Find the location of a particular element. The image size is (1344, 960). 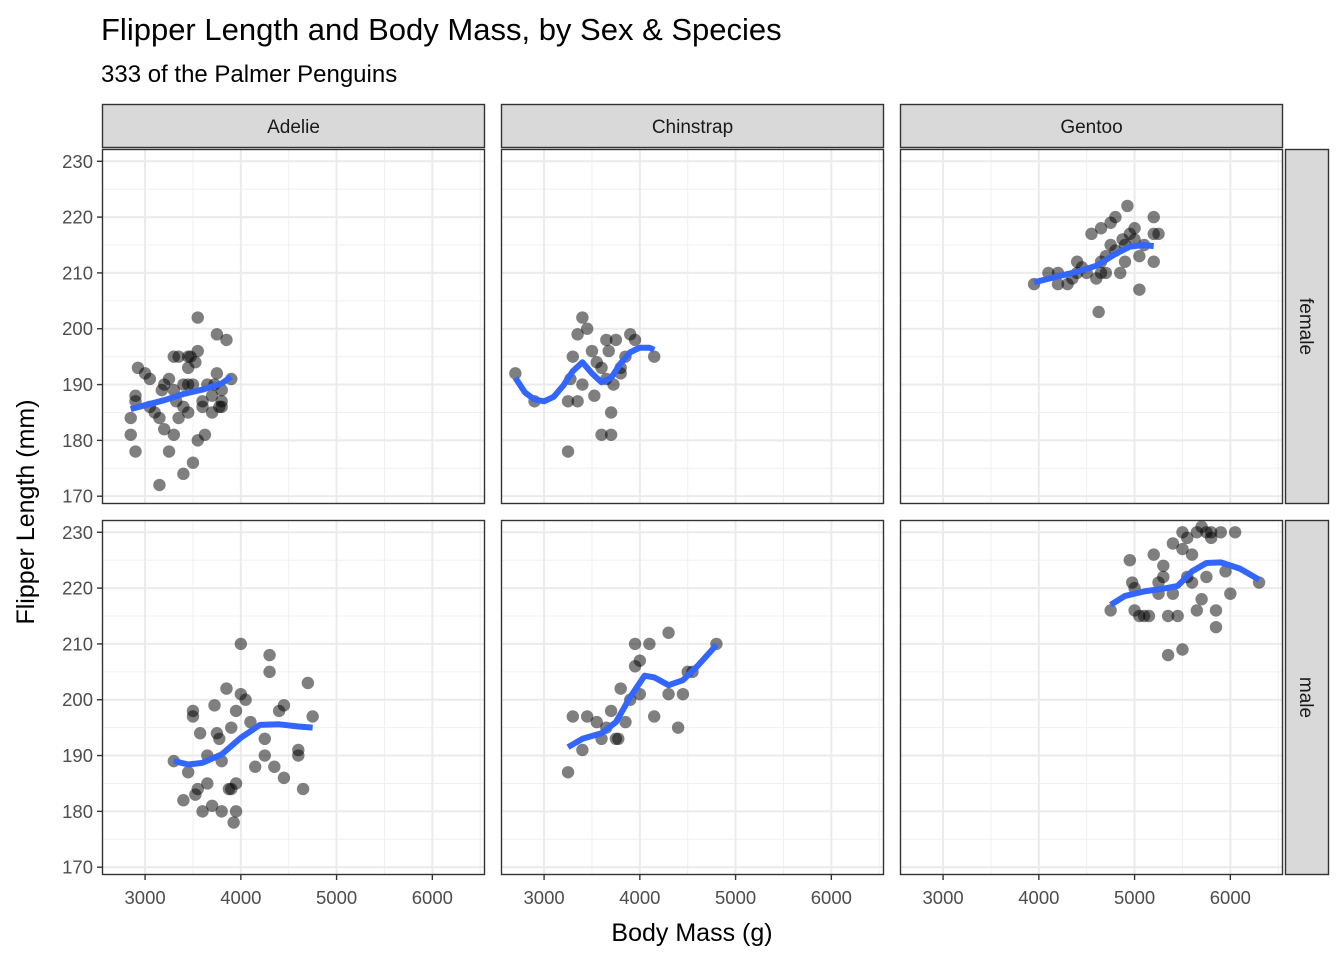

strip-adelie: Adelie is located at coordinates (293, 126).